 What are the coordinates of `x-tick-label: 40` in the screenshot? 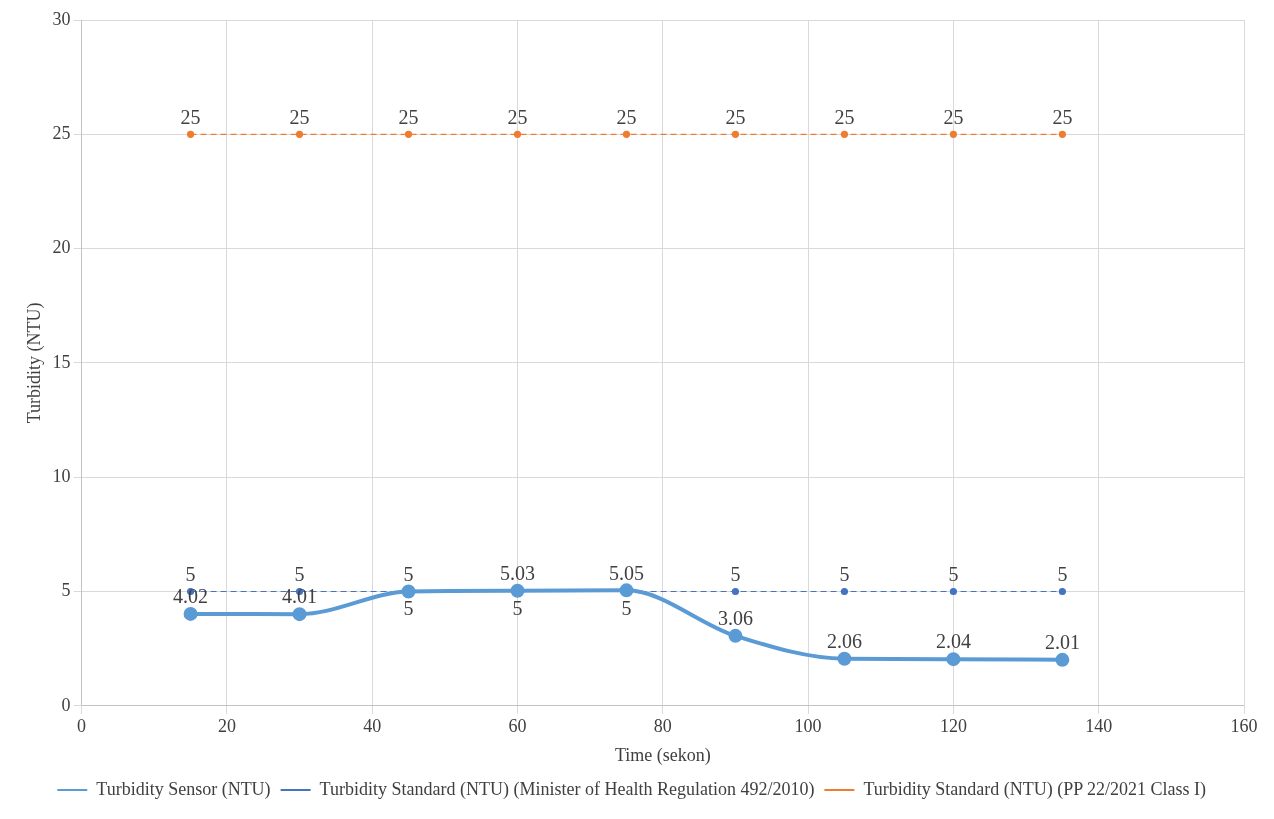 It's located at (372, 726).